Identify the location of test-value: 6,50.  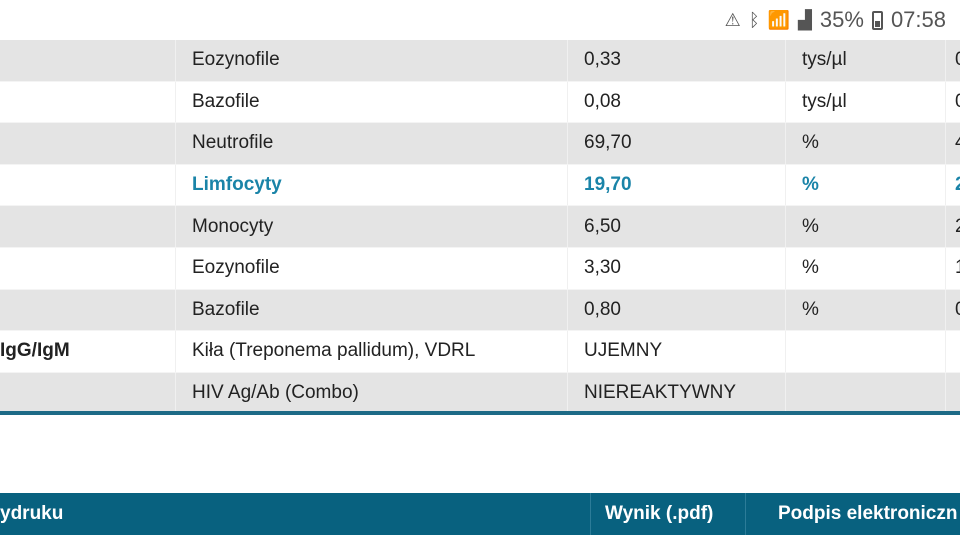
(602, 226).